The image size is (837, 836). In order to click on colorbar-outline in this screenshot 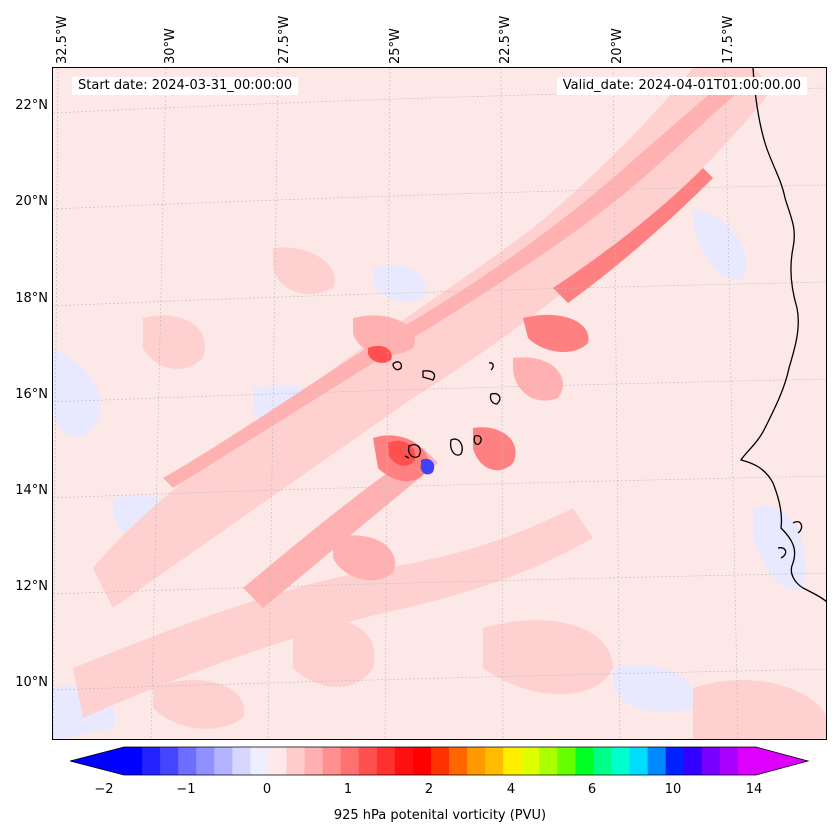, I will do `click(440, 761)`.